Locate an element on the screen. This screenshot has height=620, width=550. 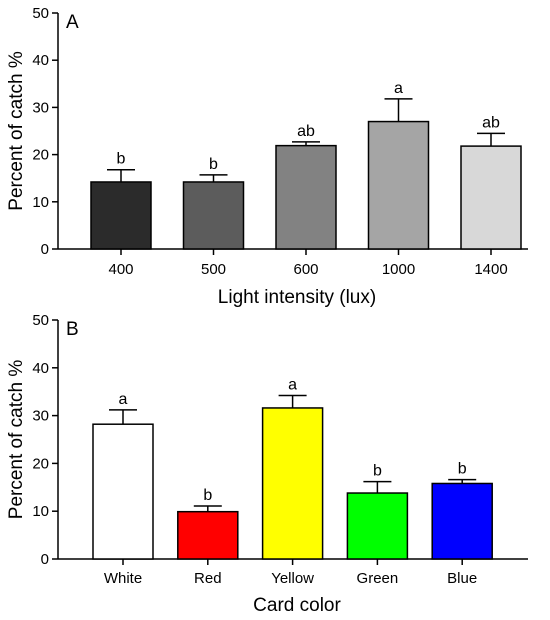
x-tick-label: Green is located at coordinates (378, 578).